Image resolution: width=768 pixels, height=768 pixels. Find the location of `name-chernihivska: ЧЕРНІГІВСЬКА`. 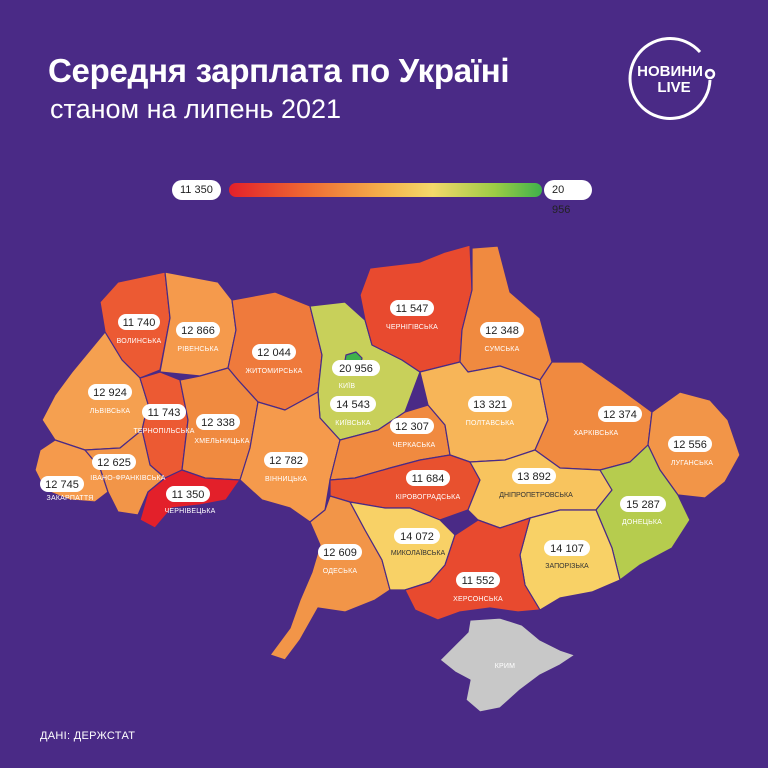

name-chernihivska: ЧЕРНІГІВСЬКА is located at coordinates (412, 327).